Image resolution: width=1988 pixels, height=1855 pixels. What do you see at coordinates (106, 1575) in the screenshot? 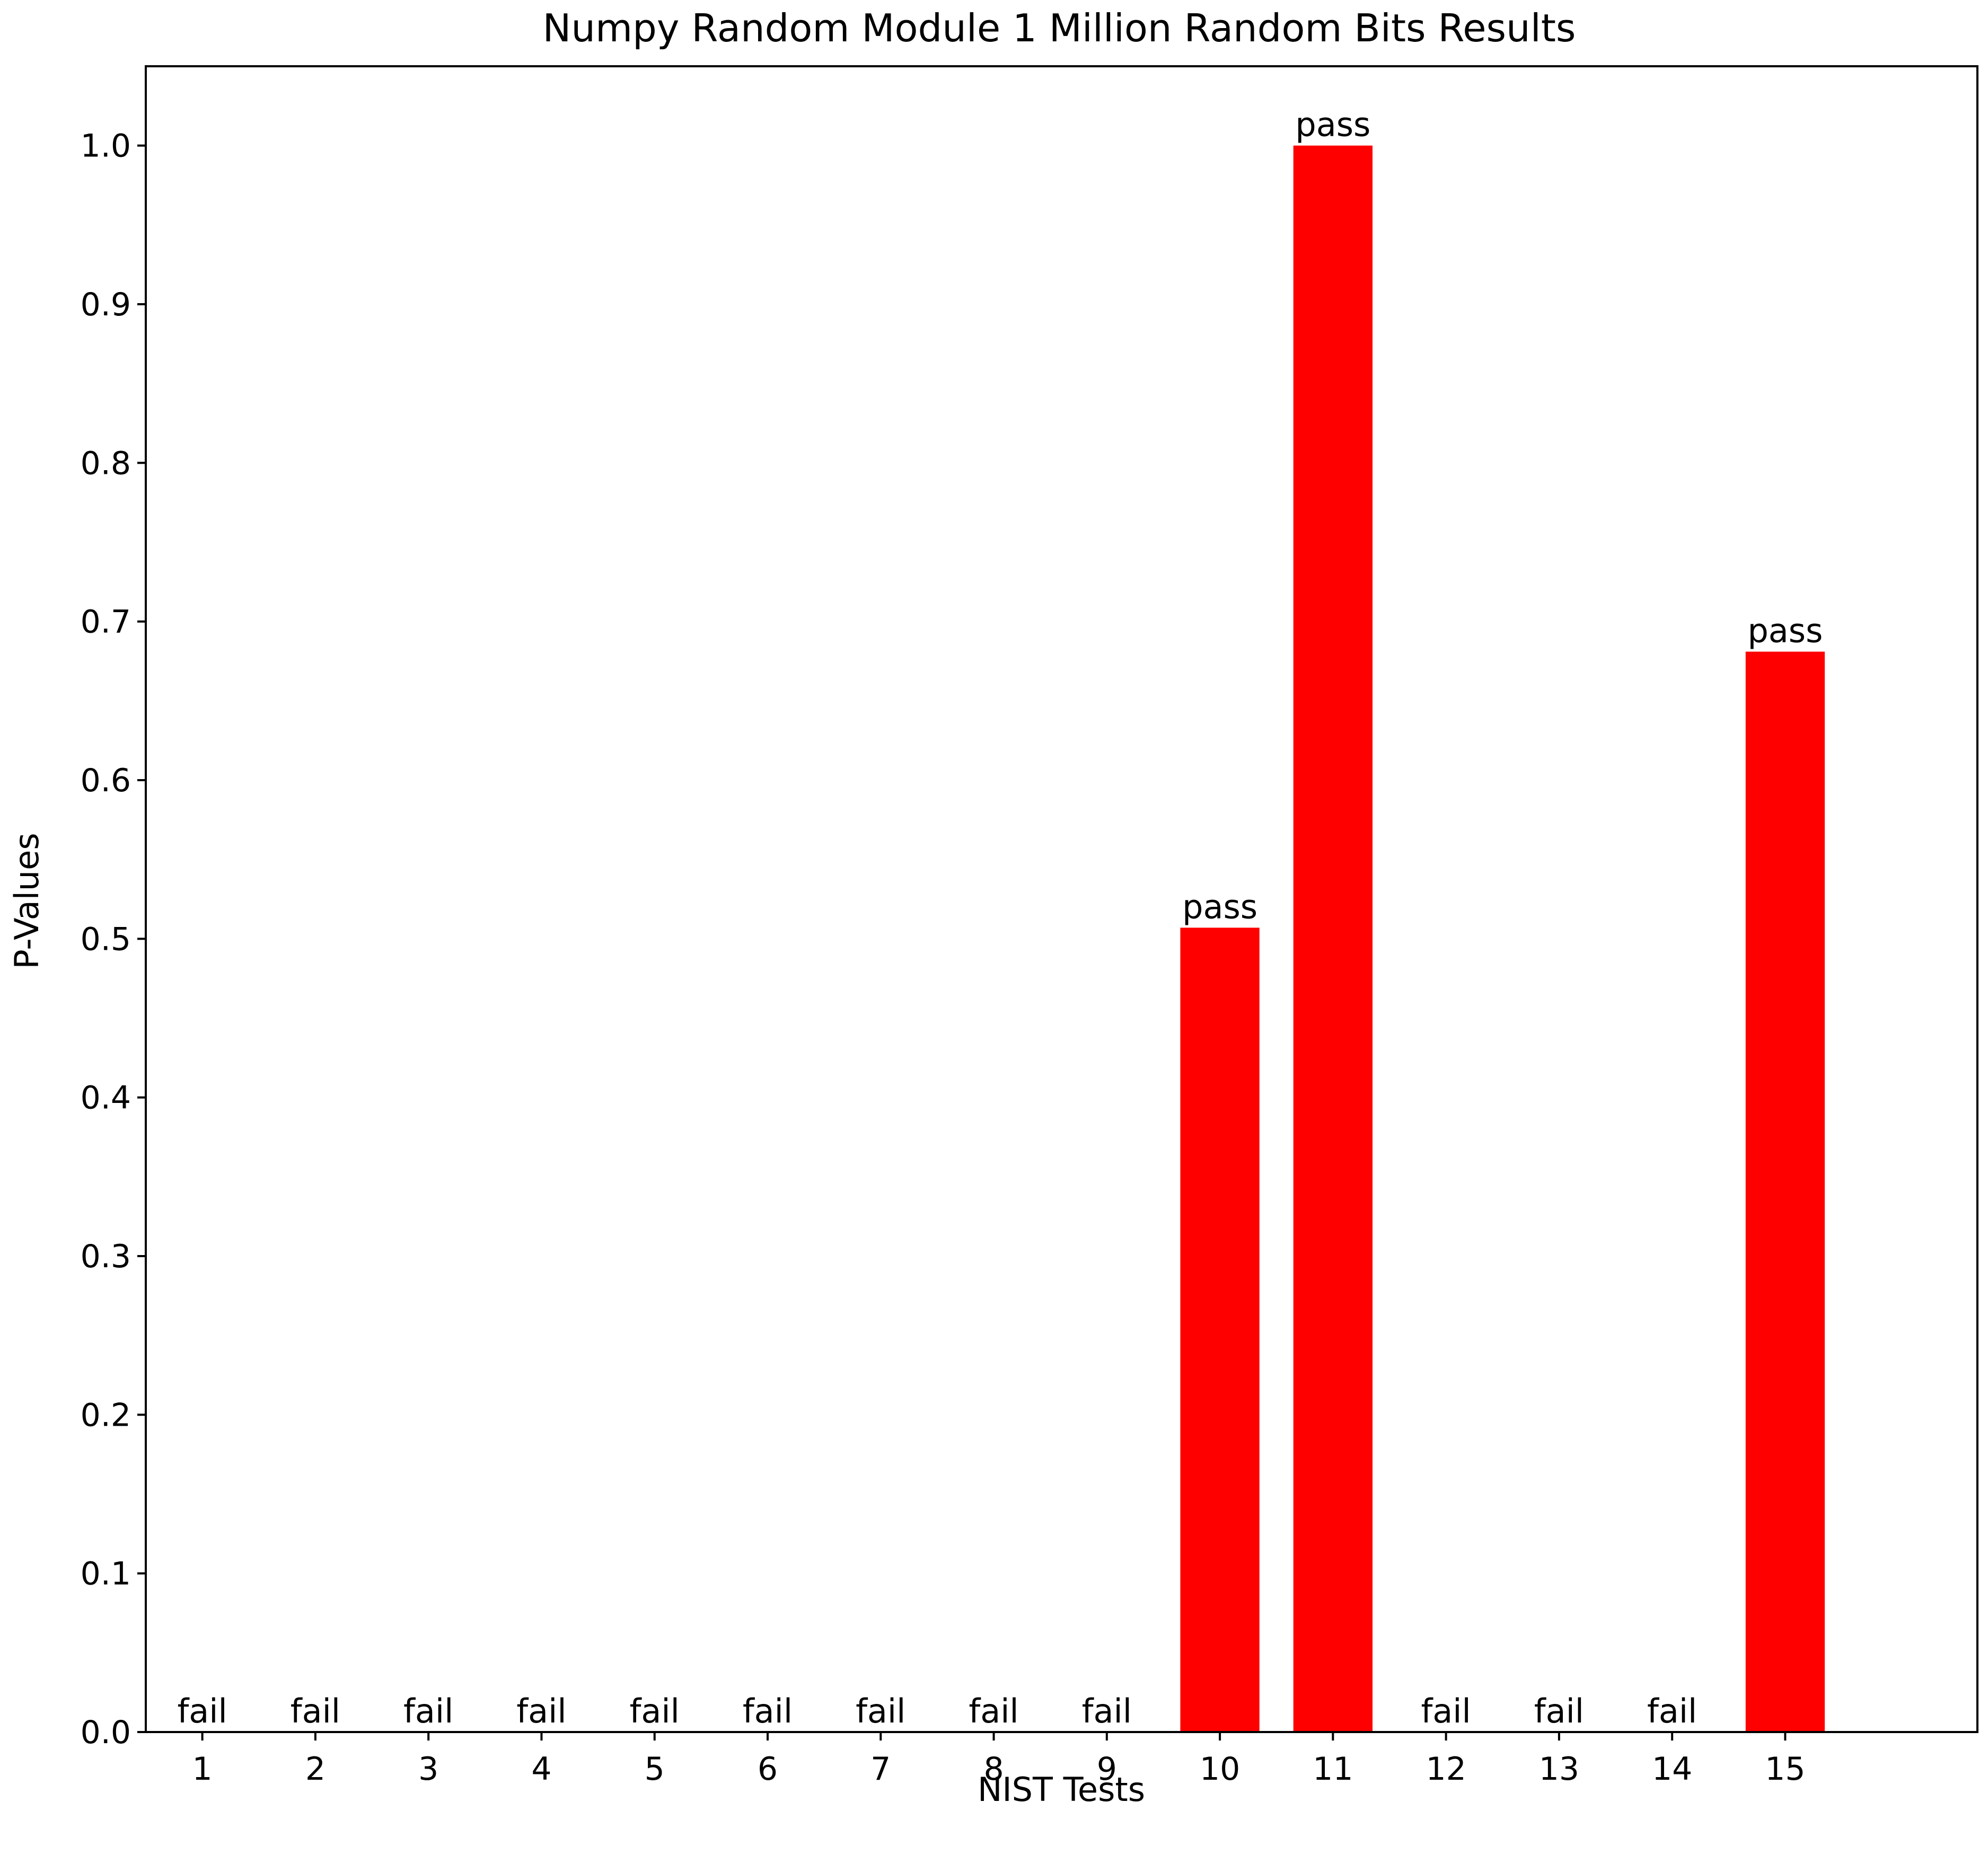
I see `y-tick-label: 0.1` at bounding box center [106, 1575].